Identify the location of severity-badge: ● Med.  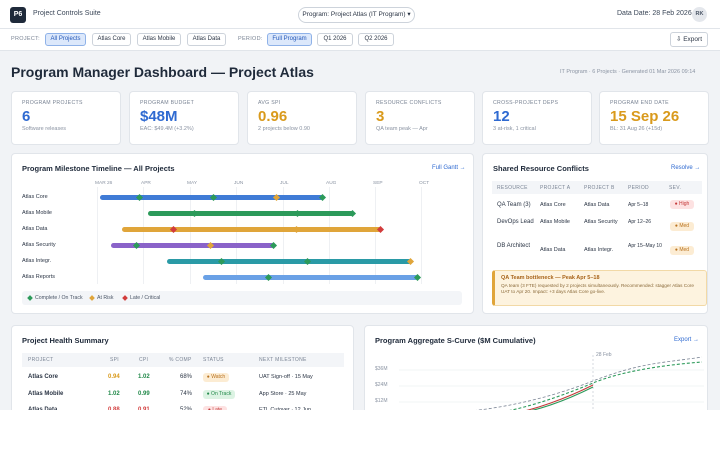
(682, 250).